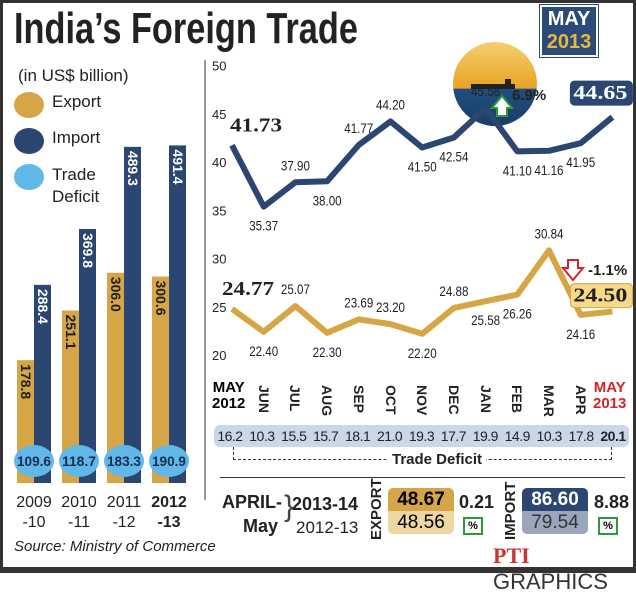  What do you see at coordinates (580, 334) in the screenshot?
I see `export-label: 24.16` at bounding box center [580, 334].